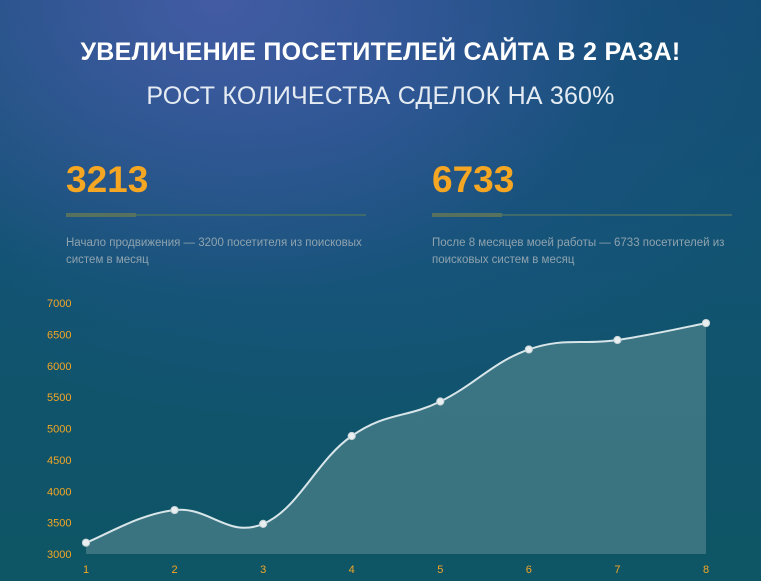 The width and height of the screenshot is (761, 581). I want to click on y-tick-label: 7000, so click(59, 304).